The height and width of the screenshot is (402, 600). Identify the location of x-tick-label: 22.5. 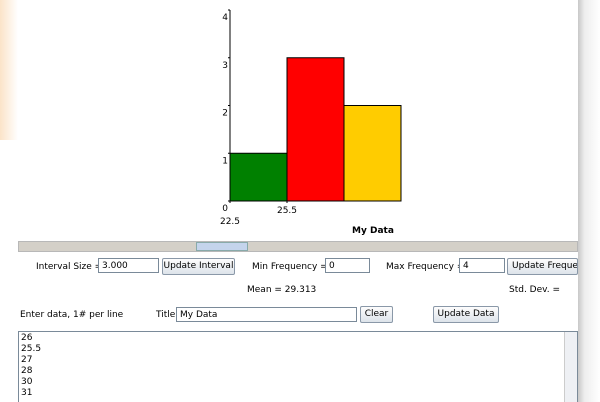
(230, 222).